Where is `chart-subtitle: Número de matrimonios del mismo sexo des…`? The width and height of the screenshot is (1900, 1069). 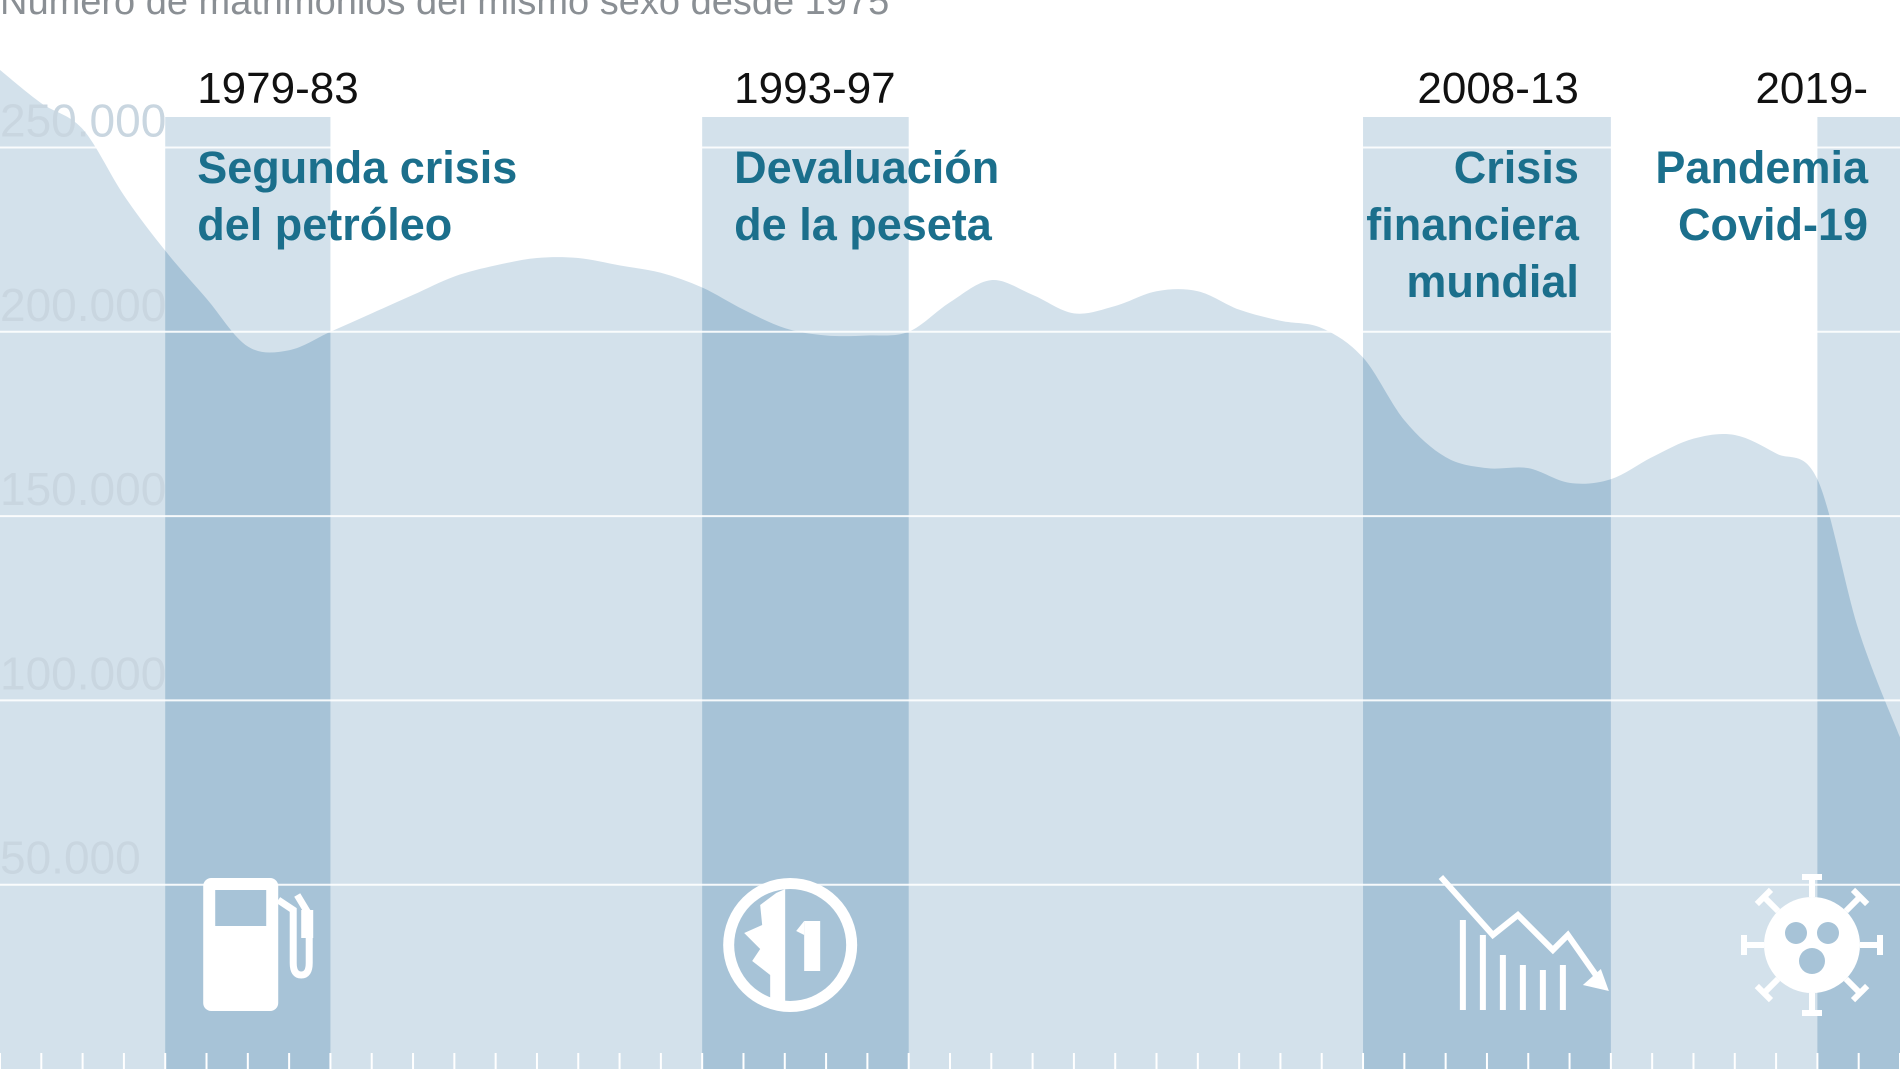 chart-subtitle: Número de matrimonios del mismo sexo des… is located at coordinates (444, 11).